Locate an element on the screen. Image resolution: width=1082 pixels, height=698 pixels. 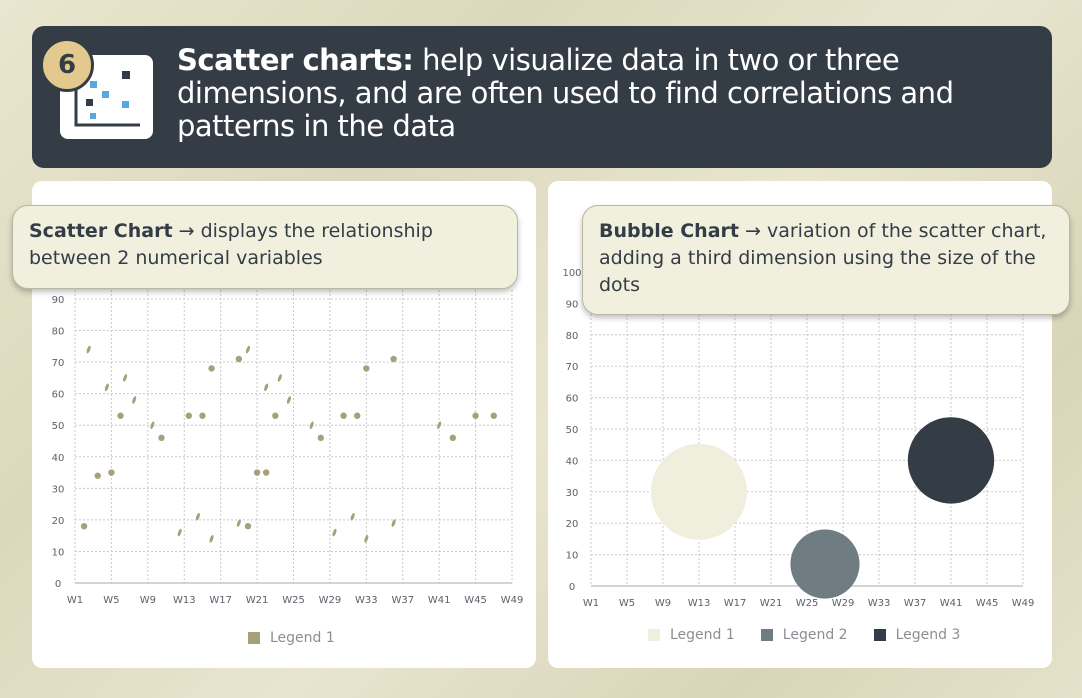
scatter-x-tick-label: W33 is located at coordinates (366, 600).